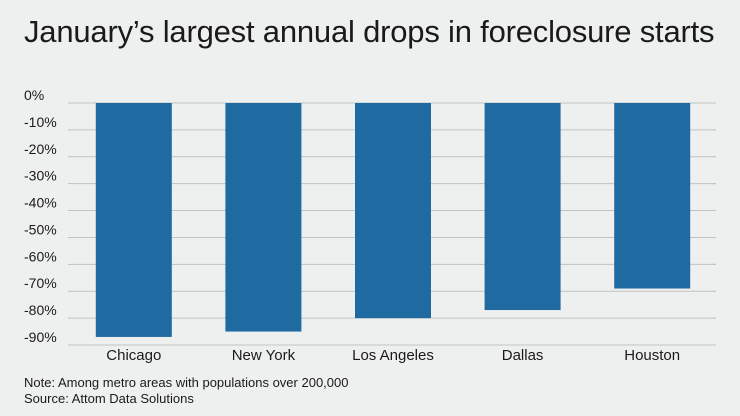 This screenshot has width=740, height=416. What do you see at coordinates (109, 398) in the screenshot?
I see `source-text: Source: Attom Data Solutions` at bounding box center [109, 398].